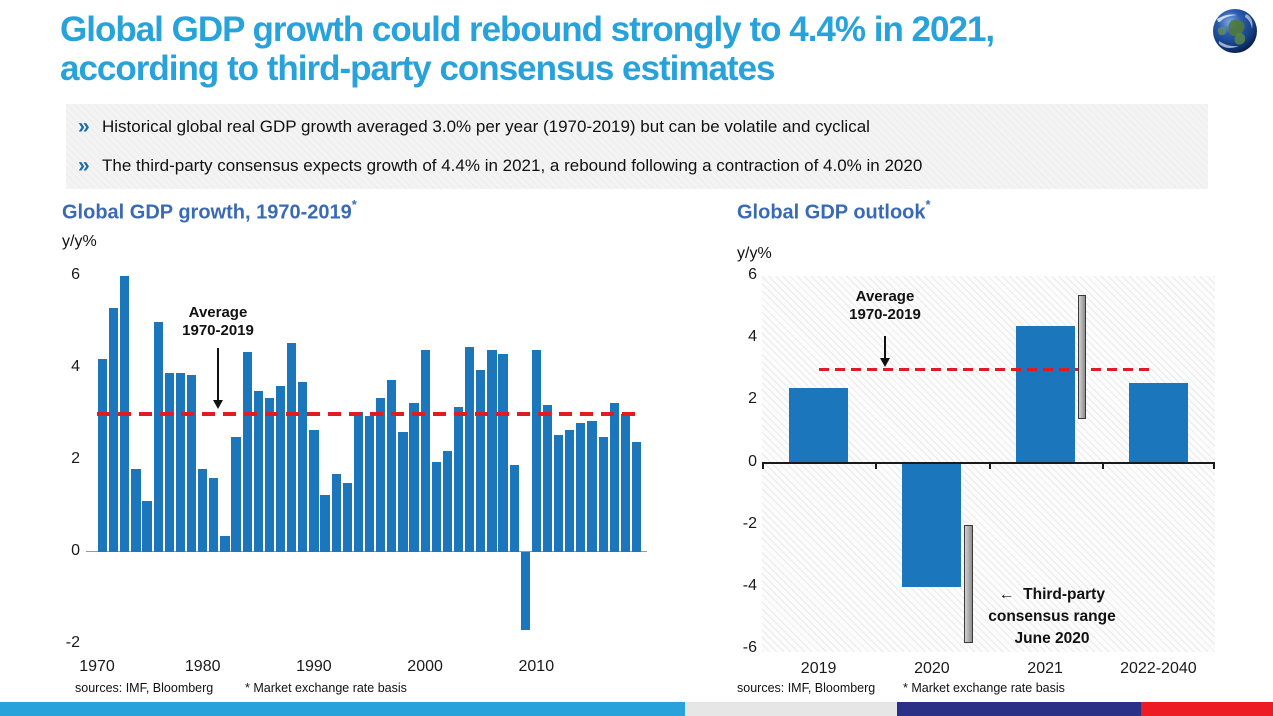 The width and height of the screenshot is (1273, 716). I want to click on bar-2020, so click(932, 524).